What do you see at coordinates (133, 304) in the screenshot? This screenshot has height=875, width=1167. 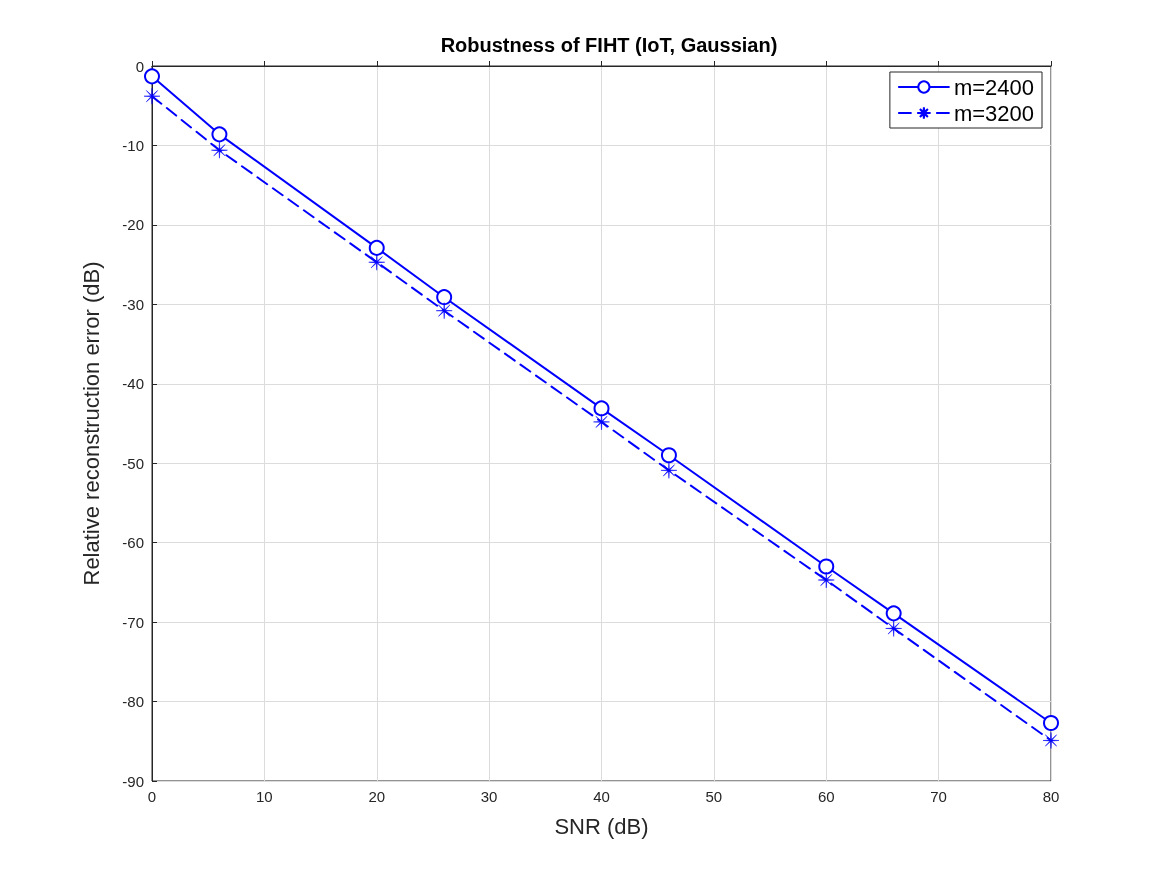 I see `y-tick-label: -30` at bounding box center [133, 304].